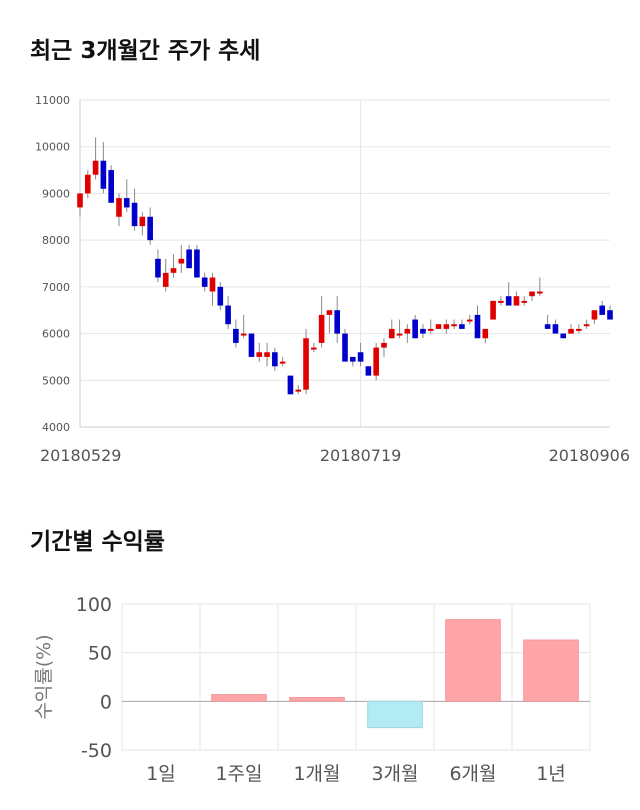  What do you see at coordinates (161, 774) in the screenshot?
I see `x-tick-label: 1일` at bounding box center [161, 774].